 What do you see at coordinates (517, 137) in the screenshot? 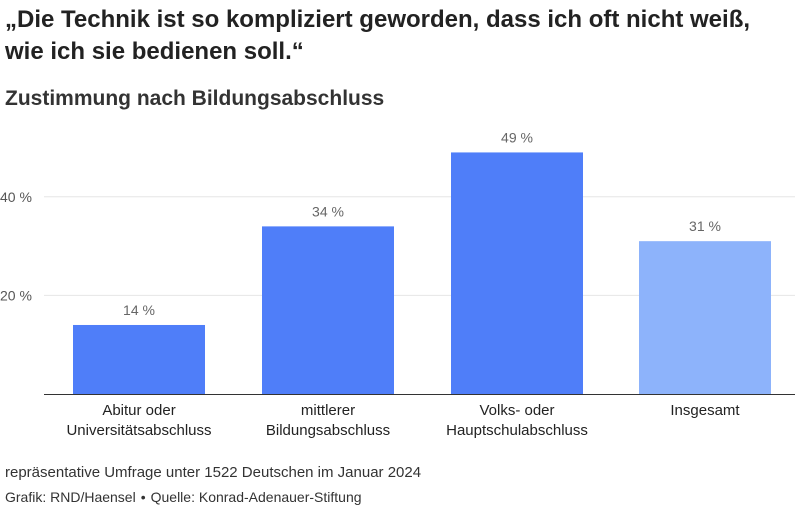
I see `bar-value-label: 49 %` at bounding box center [517, 137].